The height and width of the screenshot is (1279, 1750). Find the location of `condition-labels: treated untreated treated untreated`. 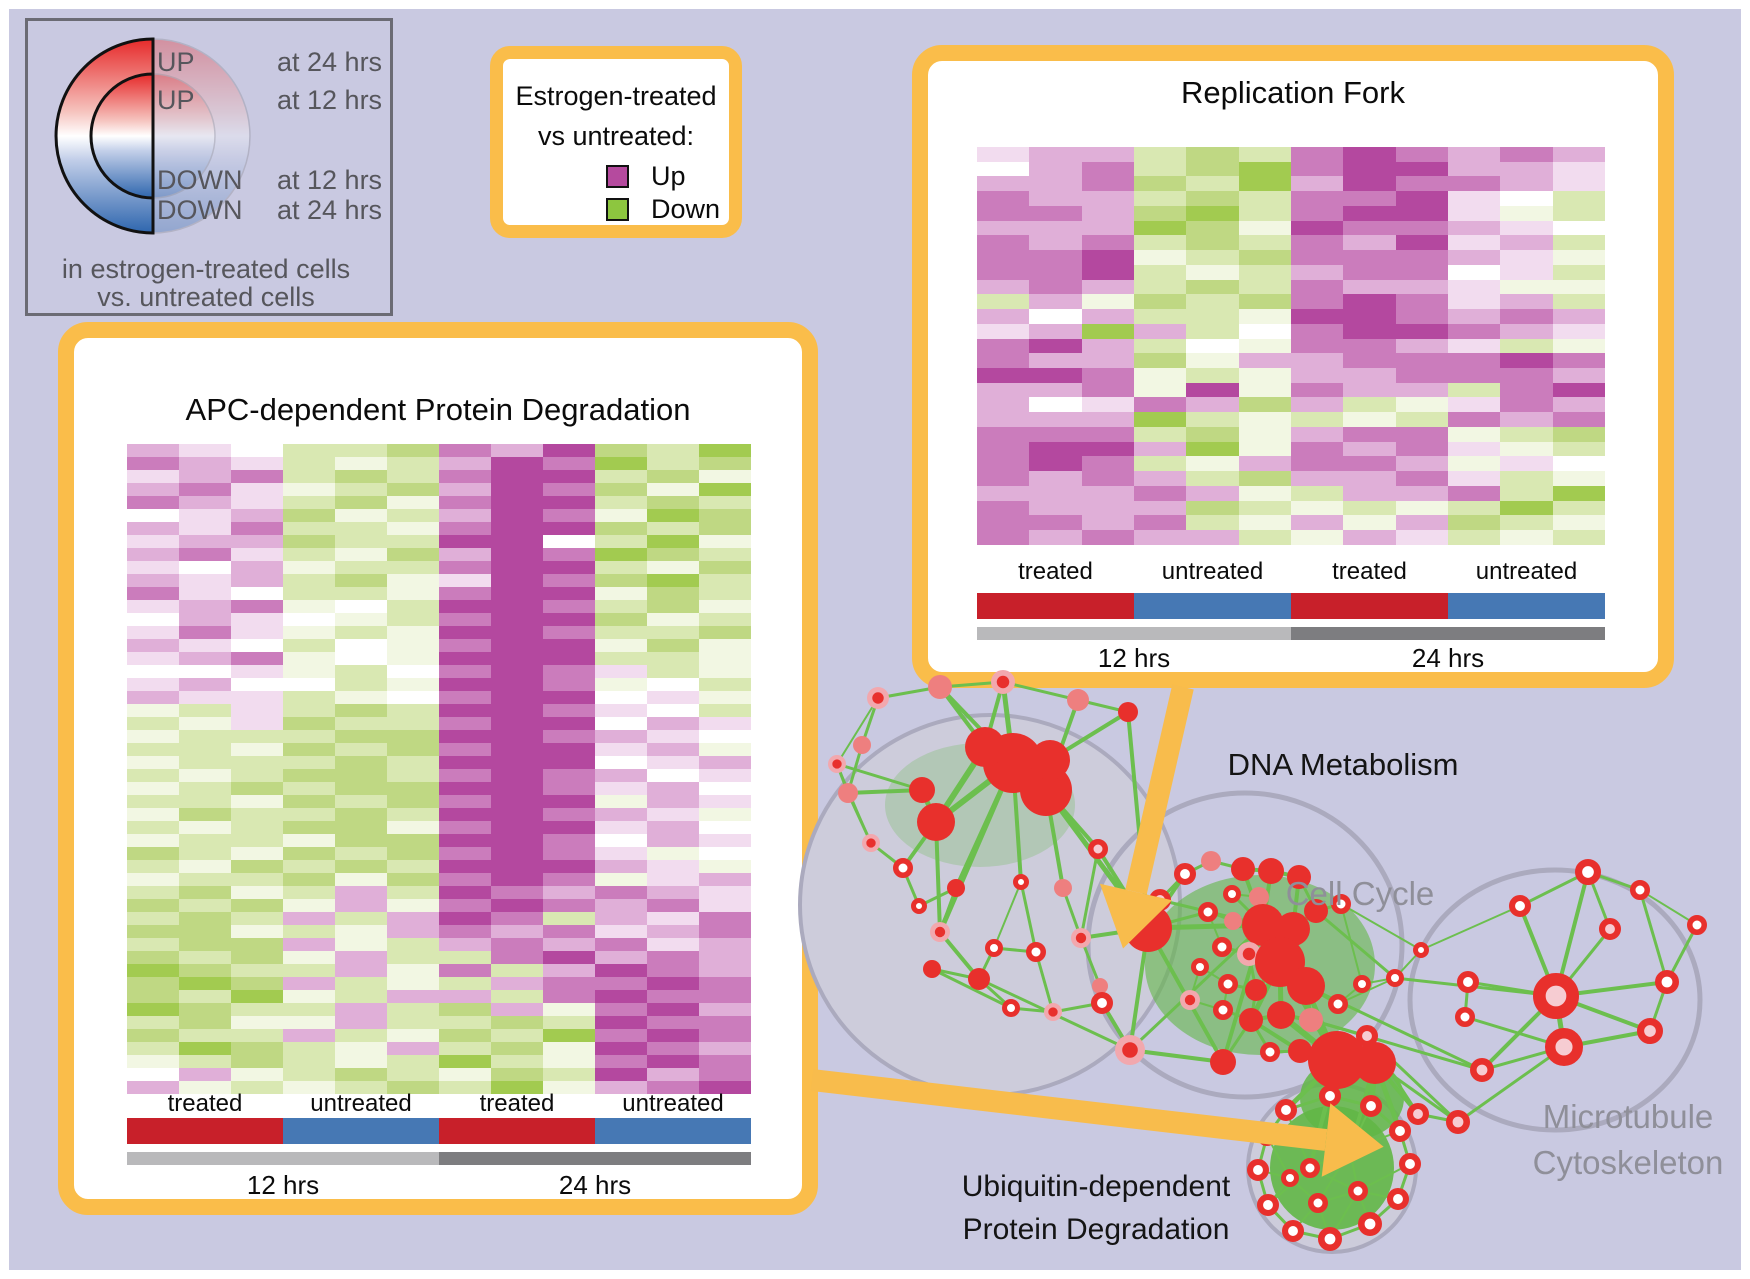

condition-labels: treated untreated treated untreated is located at coordinates (1291, 572).